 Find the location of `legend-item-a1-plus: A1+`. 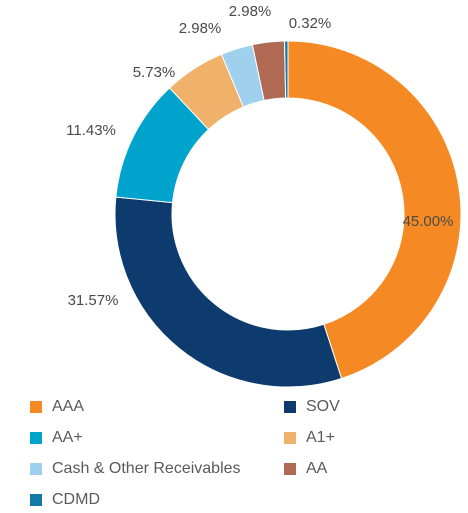

legend-item-a1-plus: A1+ is located at coordinates (309, 438).